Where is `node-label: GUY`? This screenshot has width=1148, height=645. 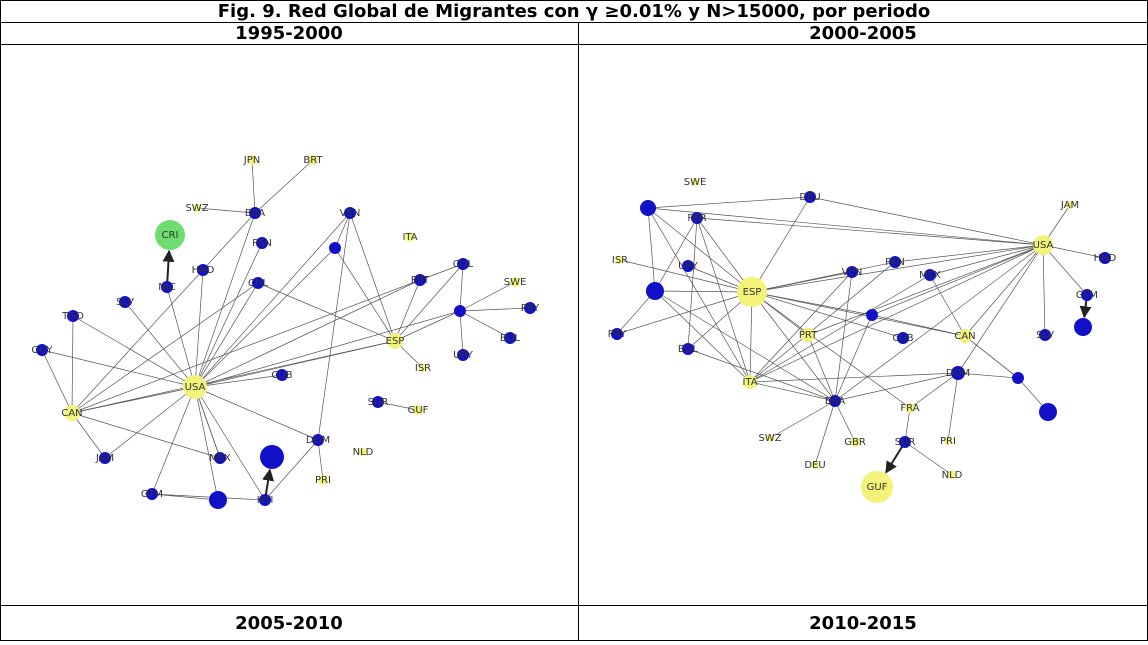 node-label: GUY is located at coordinates (42, 350).